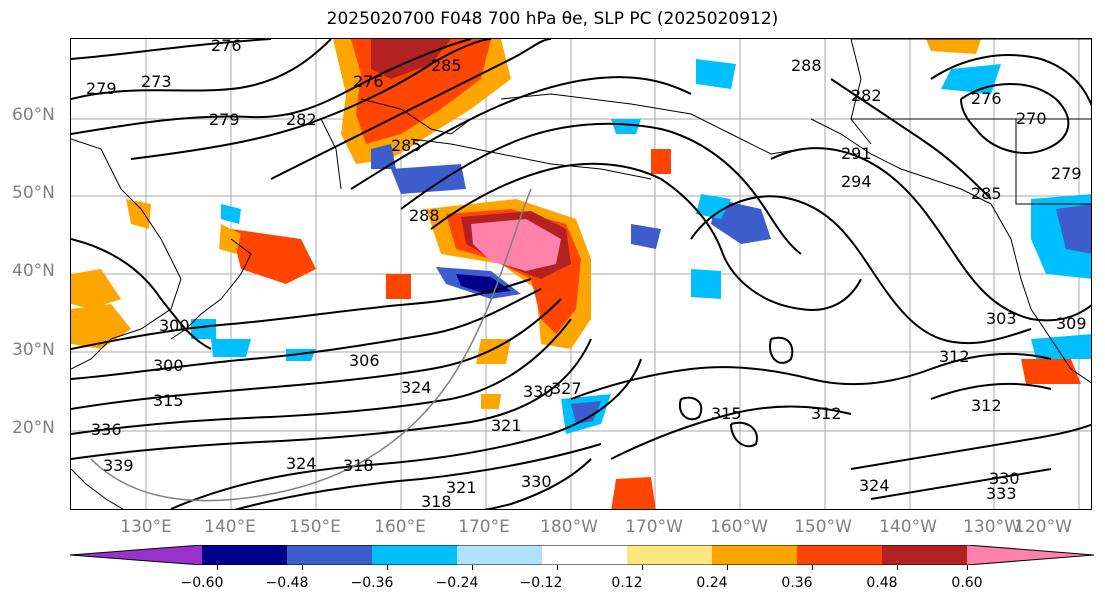  What do you see at coordinates (541, 583) in the screenshot?
I see `colorbar-tick-label: −0.12` at bounding box center [541, 583].